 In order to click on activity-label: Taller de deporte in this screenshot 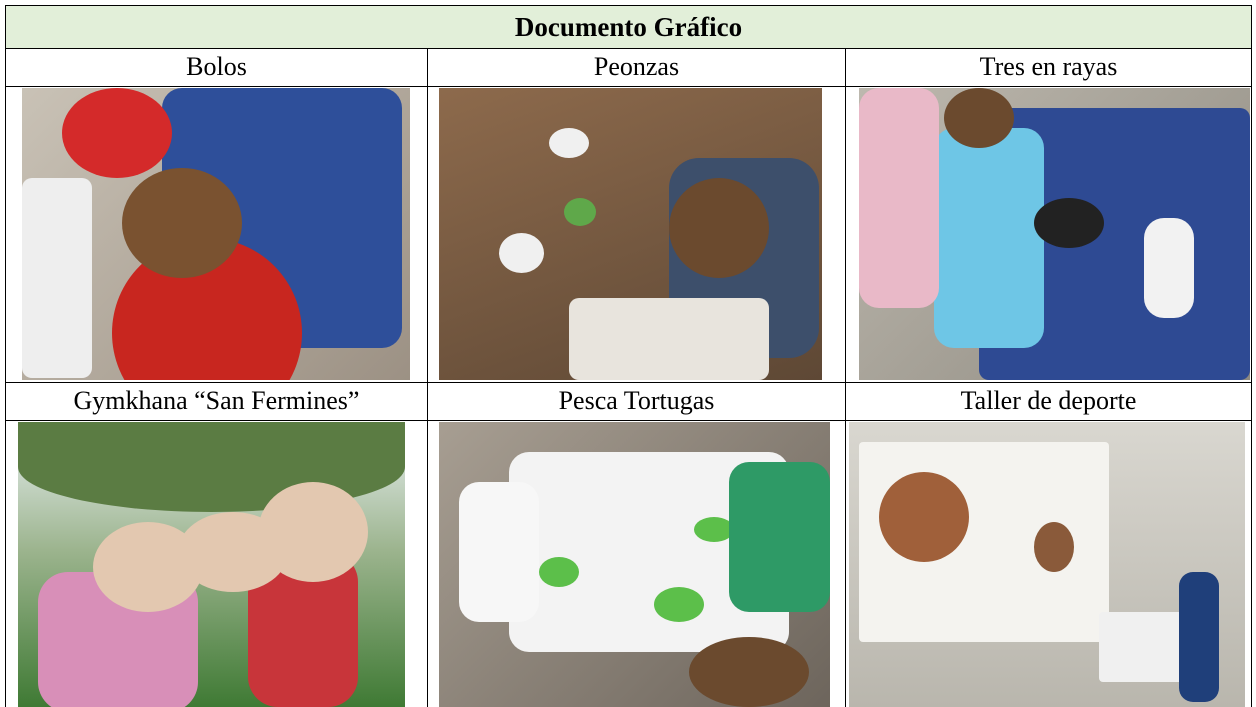, I will do `click(1048, 400)`.